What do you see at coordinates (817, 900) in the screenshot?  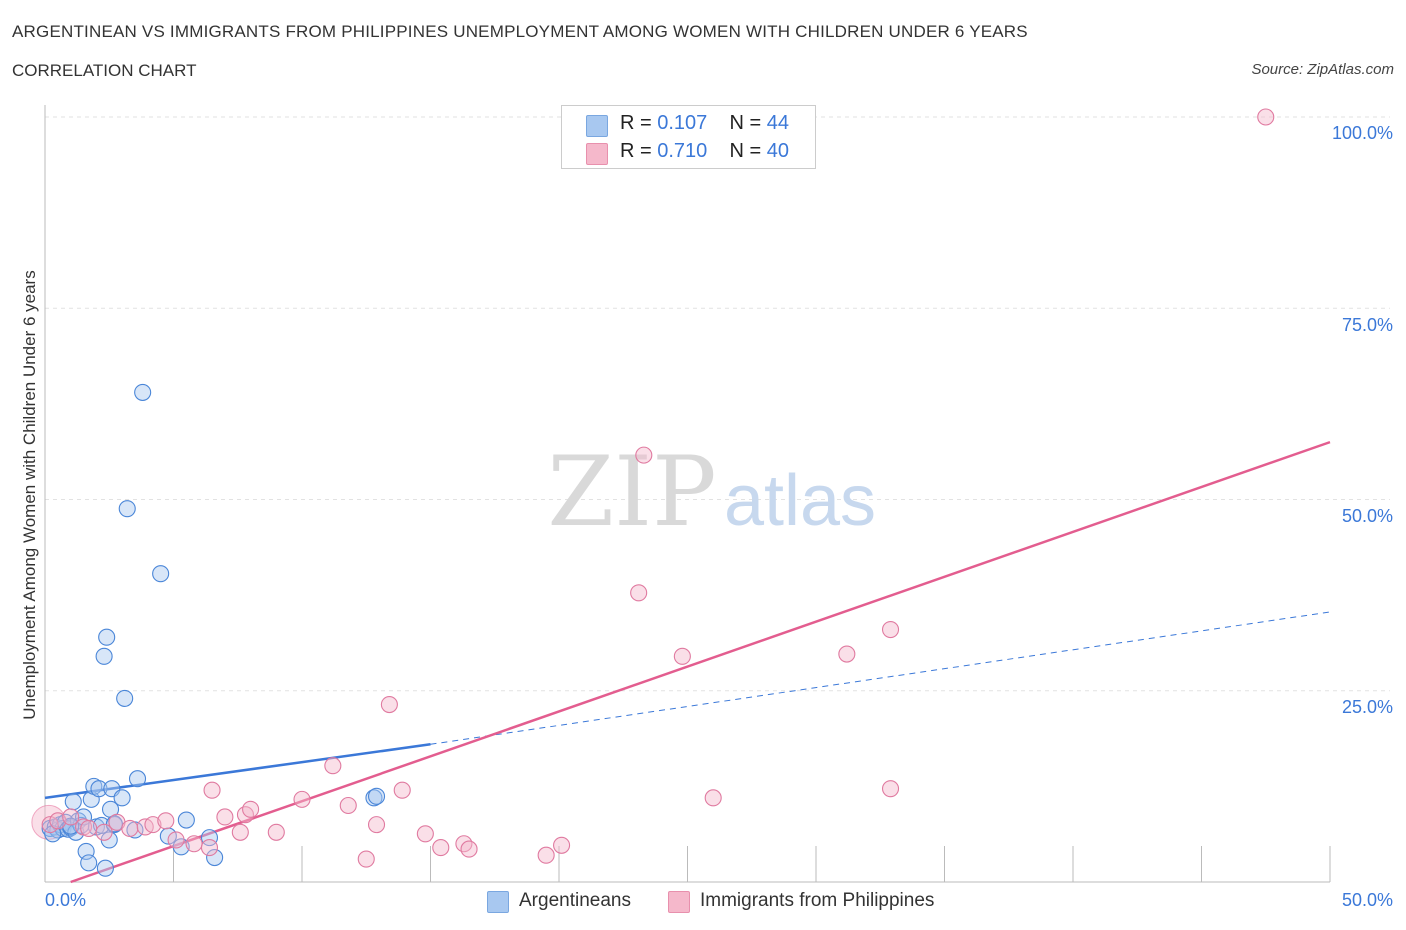 I see `legend-label: Immigrants from Philippines` at bounding box center [817, 900].